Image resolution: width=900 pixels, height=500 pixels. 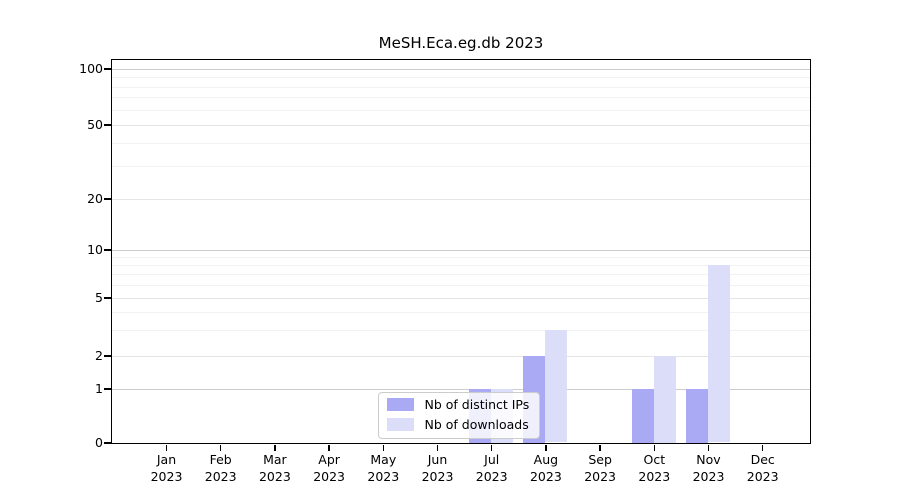 I want to click on x-tick-month: Nov, so click(x=708, y=459).